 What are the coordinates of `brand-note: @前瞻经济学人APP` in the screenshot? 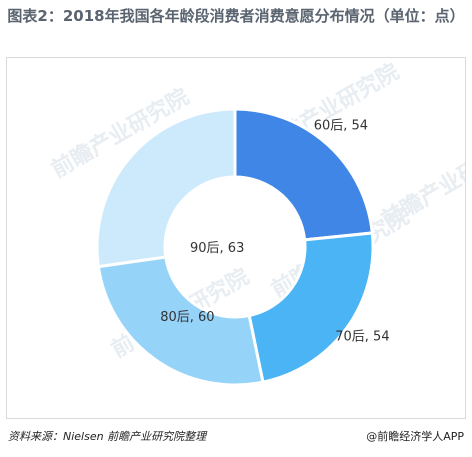 It's located at (415, 436).